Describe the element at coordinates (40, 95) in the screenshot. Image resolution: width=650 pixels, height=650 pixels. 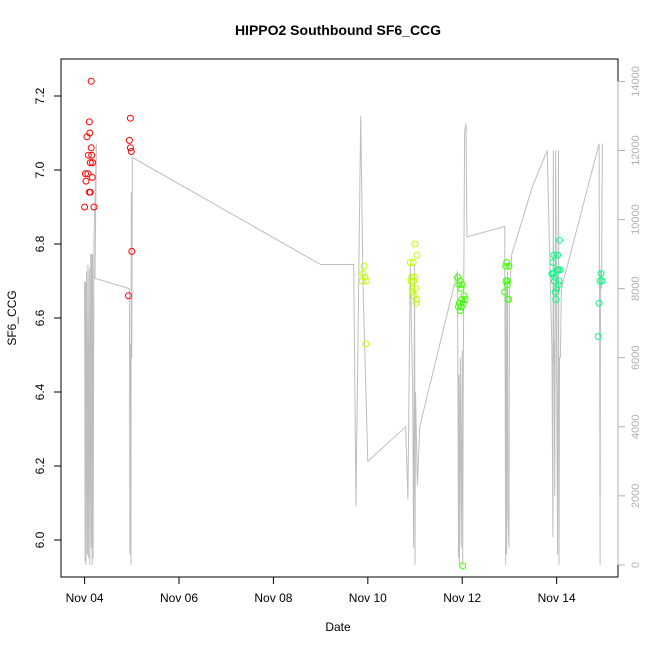
I see `y-tick-label: 7.2` at that location.